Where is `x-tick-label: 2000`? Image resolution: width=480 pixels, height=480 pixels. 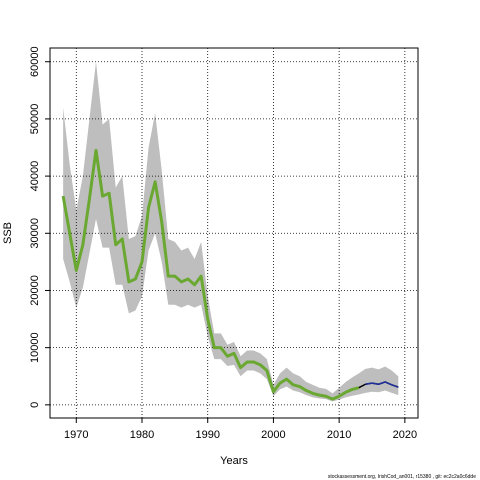
x-tick-label: 2000 is located at coordinates (273, 435).